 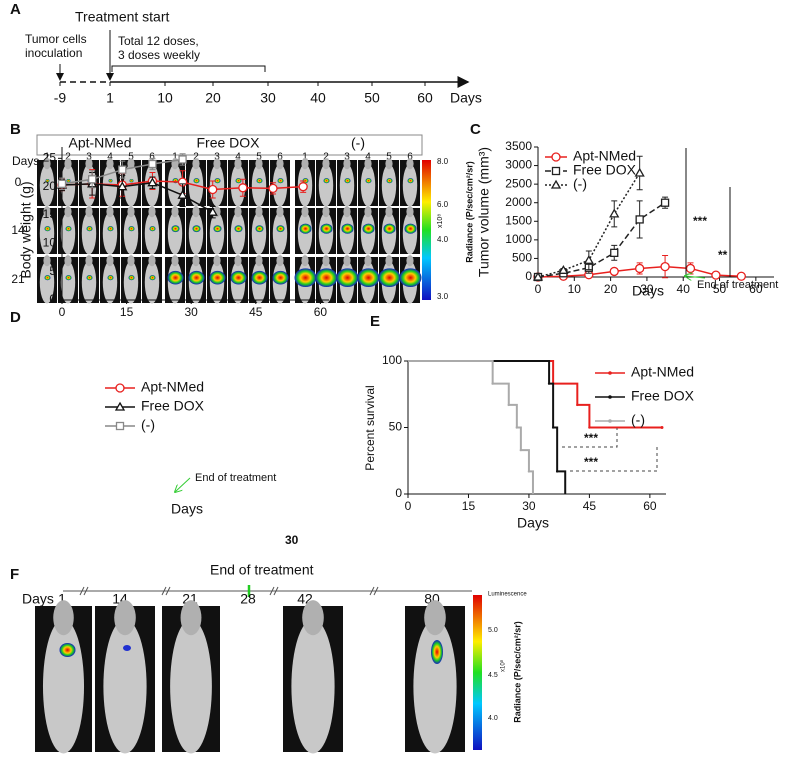 What do you see at coordinates (172, 387) in the screenshot?
I see `legend-label: Apt-NMed` at bounding box center [172, 387].